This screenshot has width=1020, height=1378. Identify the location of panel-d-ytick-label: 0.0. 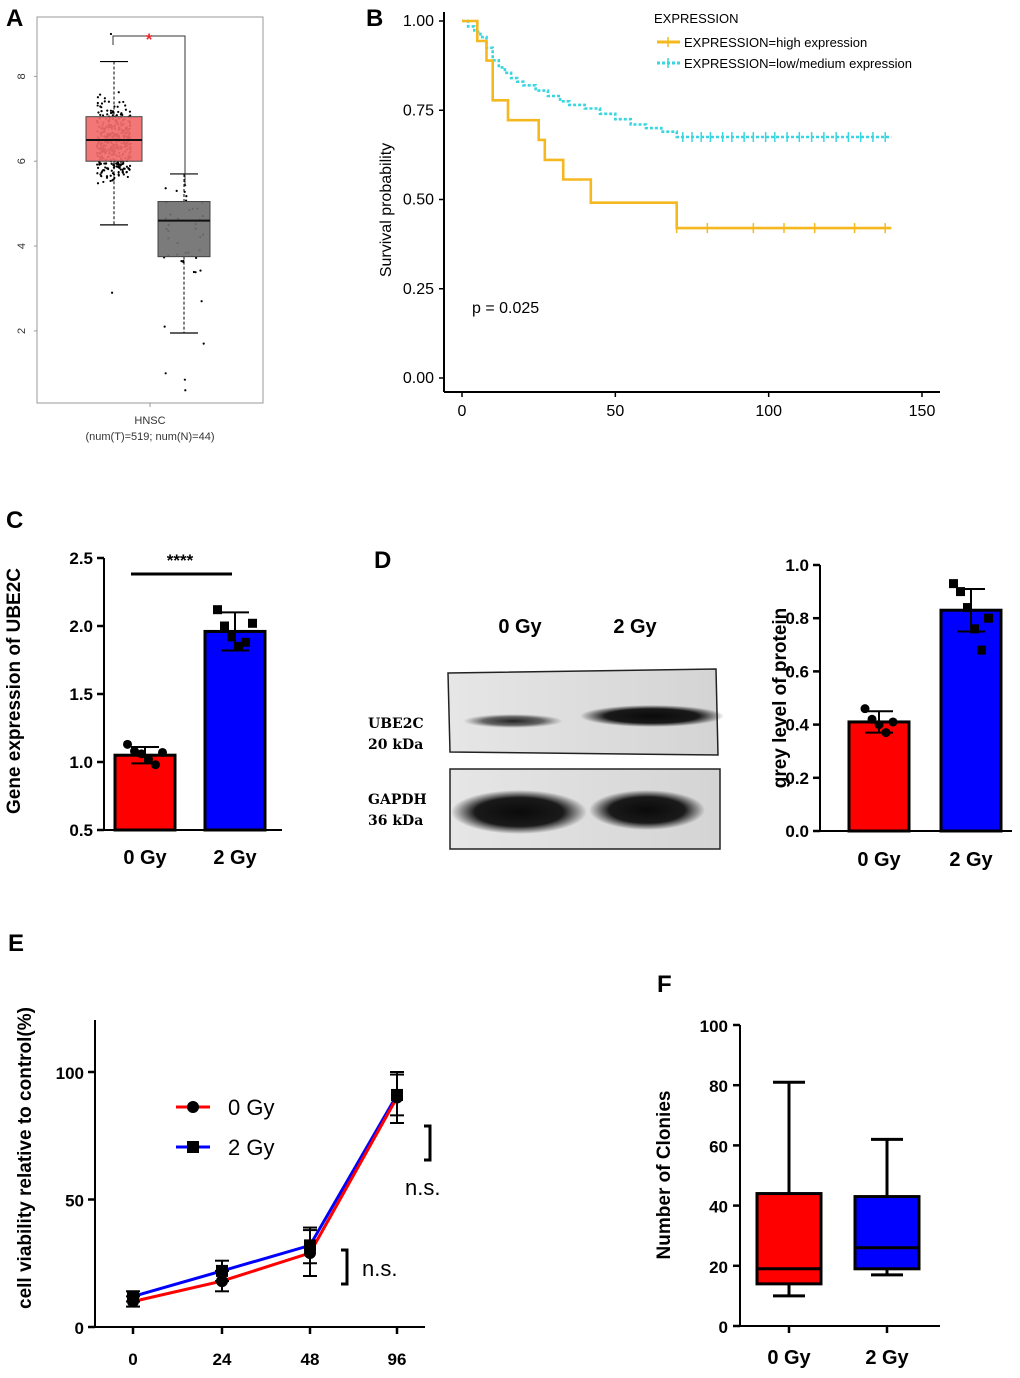
(797, 831).